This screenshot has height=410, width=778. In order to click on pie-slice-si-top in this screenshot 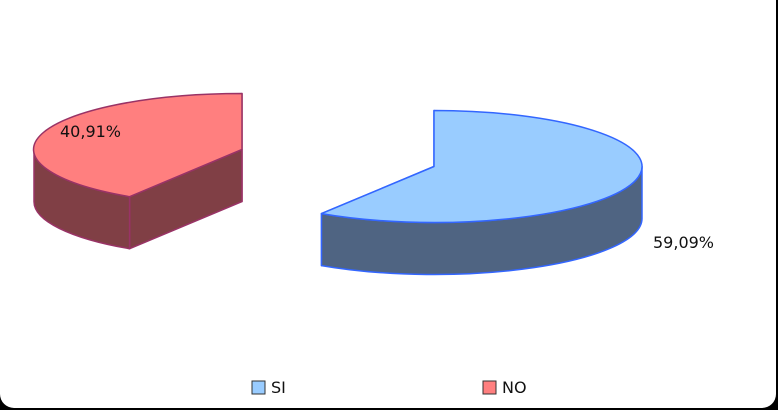, I will do `click(481, 166)`.